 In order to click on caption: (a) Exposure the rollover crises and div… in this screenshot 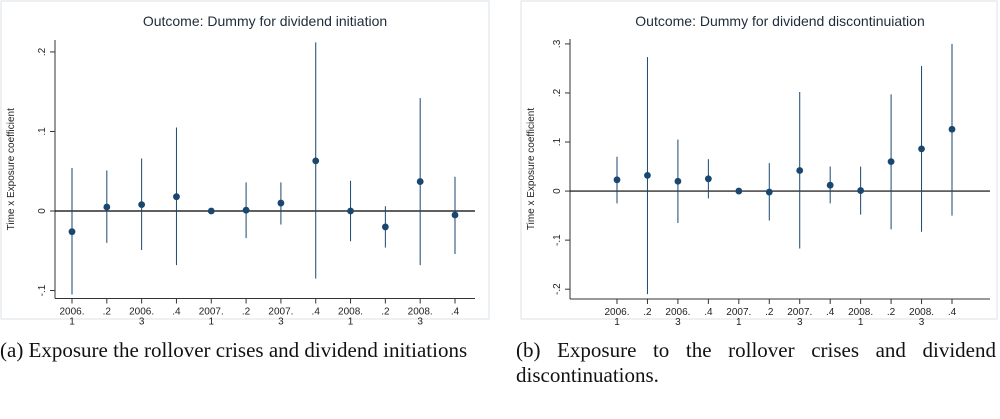, I will do `click(234, 350)`.